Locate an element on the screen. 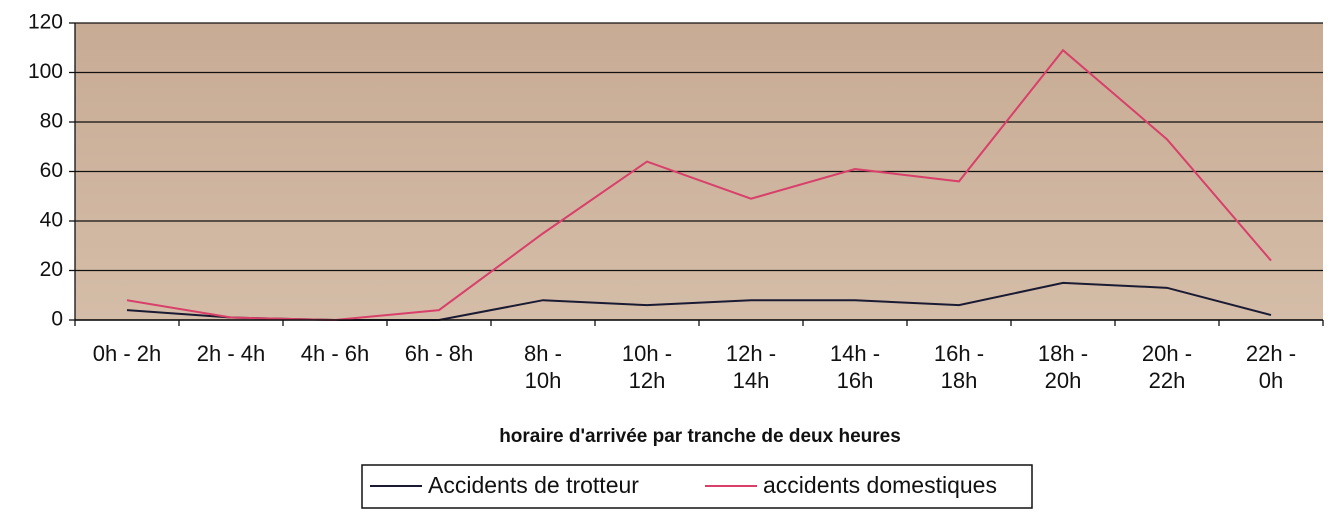 The image size is (1329, 518). x-tick-label: 18h - 20h is located at coordinates (1063, 367).